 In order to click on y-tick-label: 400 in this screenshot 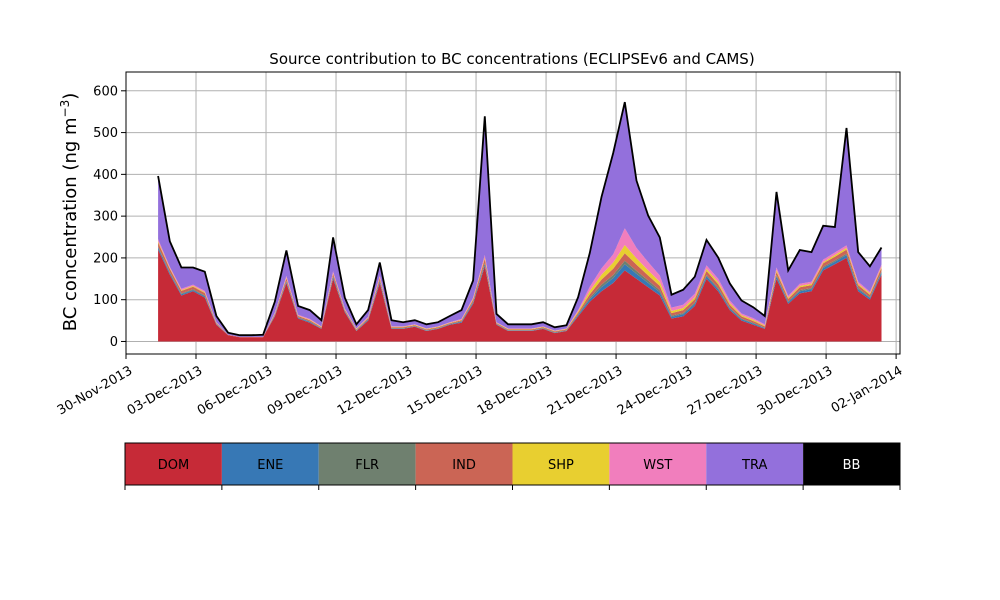, I will do `click(105, 175)`.